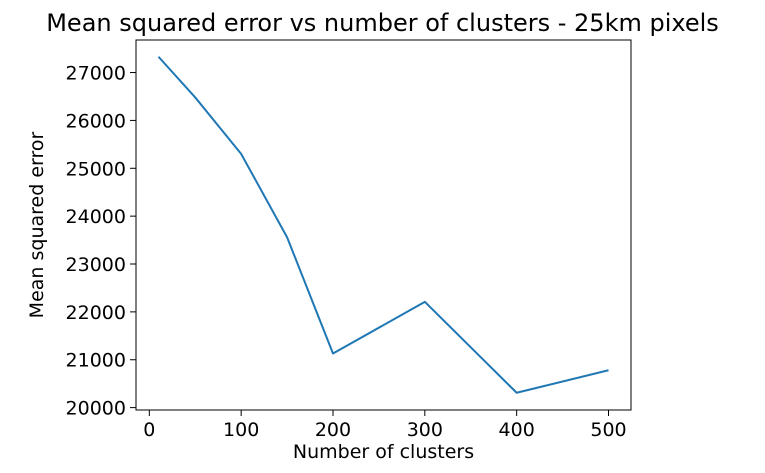 This screenshot has width=765, height=473. Describe the element at coordinates (96, 217) in the screenshot. I see `y-tick-label: 24000` at that location.